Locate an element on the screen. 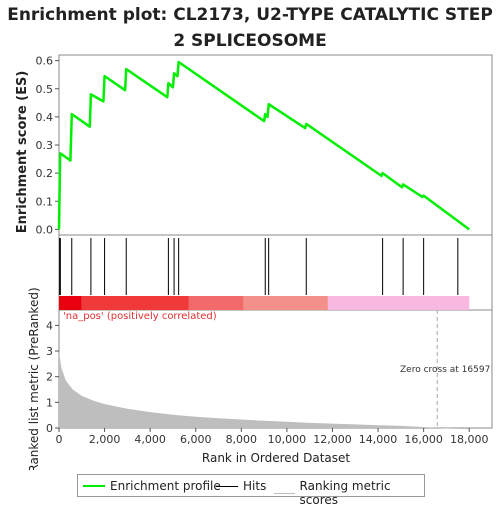 This screenshot has height=507, width=500. xtick-label: 10,000 is located at coordinates (287, 439).